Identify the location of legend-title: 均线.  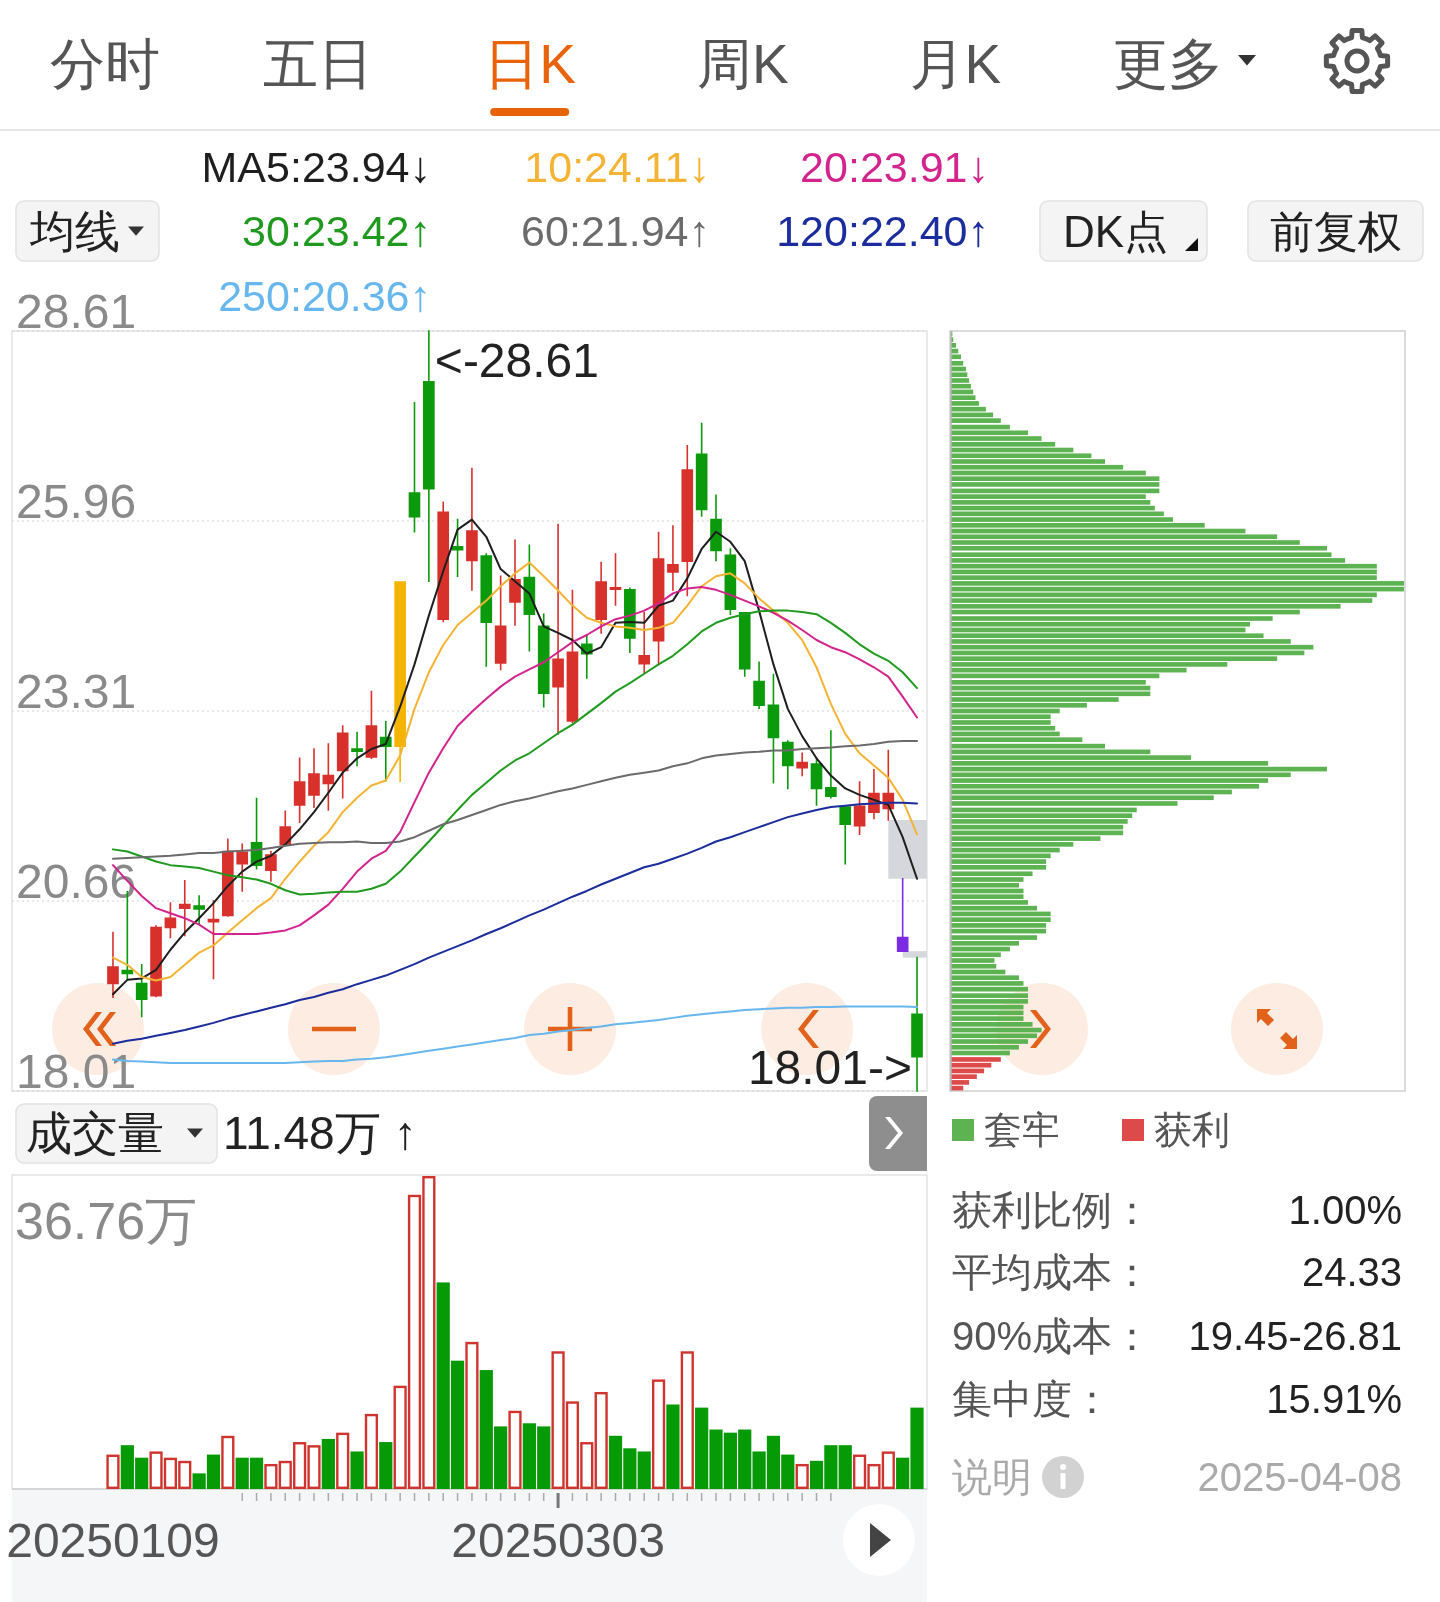
(74, 231).